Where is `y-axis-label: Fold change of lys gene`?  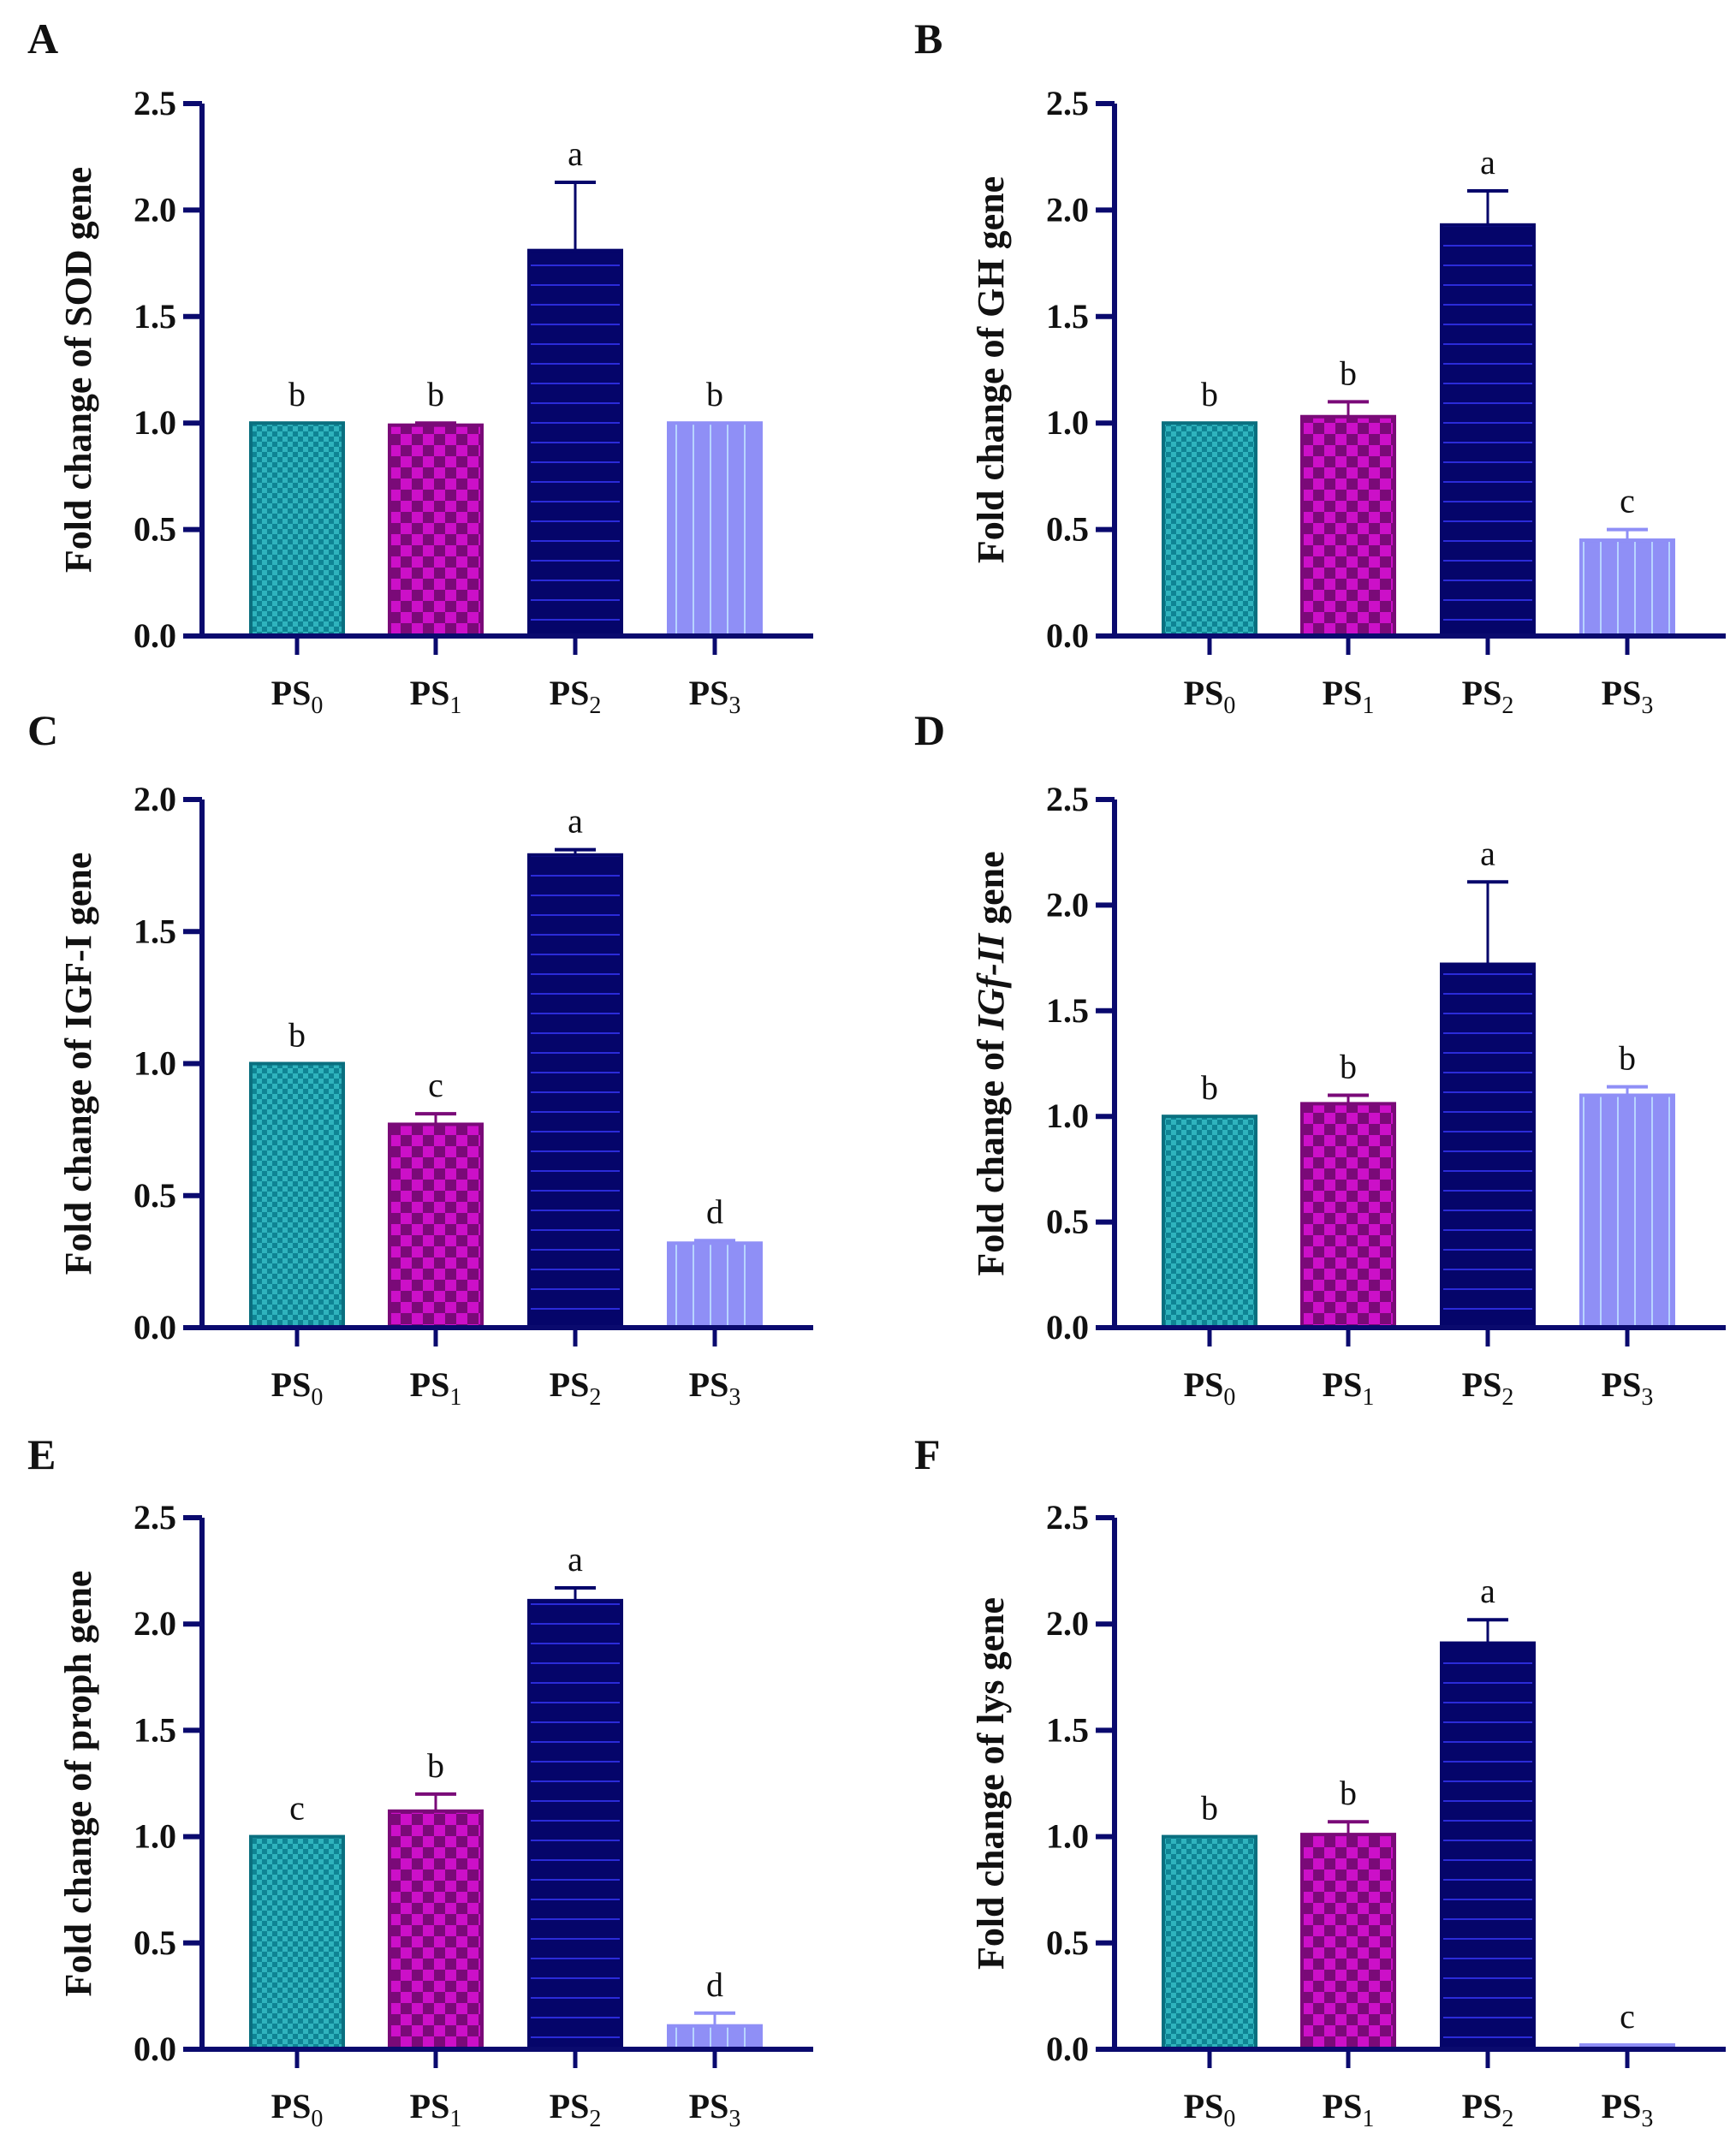 y-axis-label: Fold change of lys gene is located at coordinates (991, 1783).